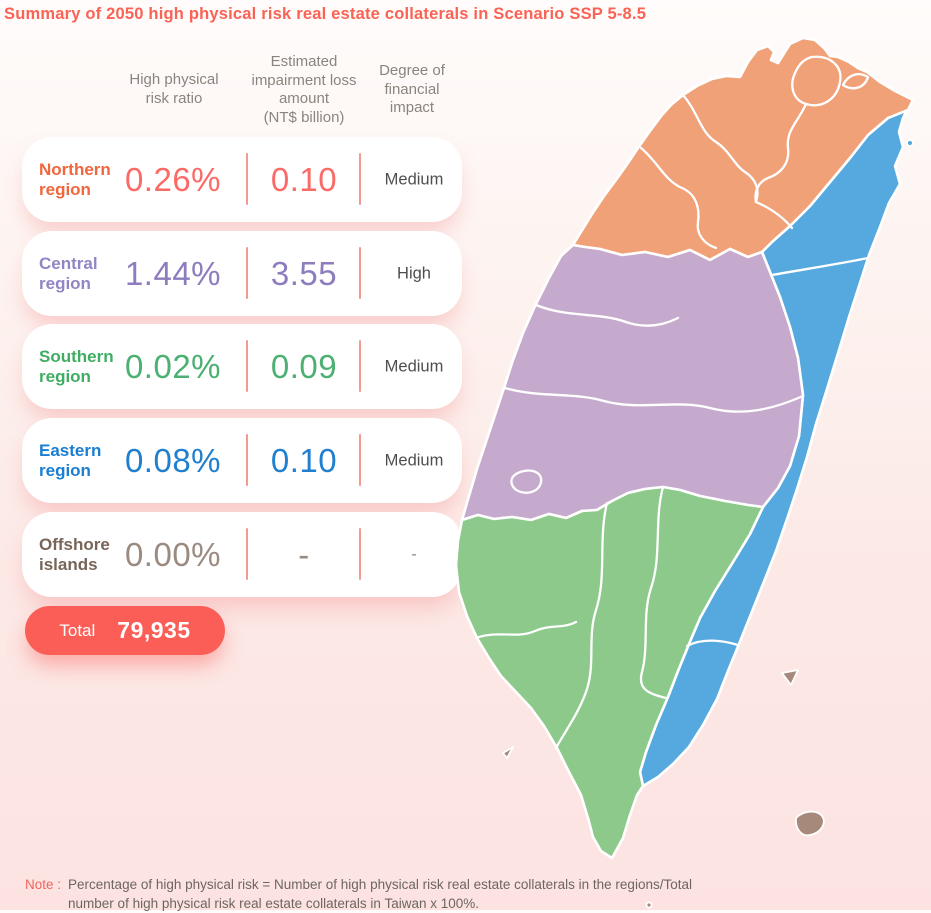 The width and height of the screenshot is (931, 913). What do you see at coordinates (70, 460) in the screenshot?
I see `region-name: Eastern region` at bounding box center [70, 460].